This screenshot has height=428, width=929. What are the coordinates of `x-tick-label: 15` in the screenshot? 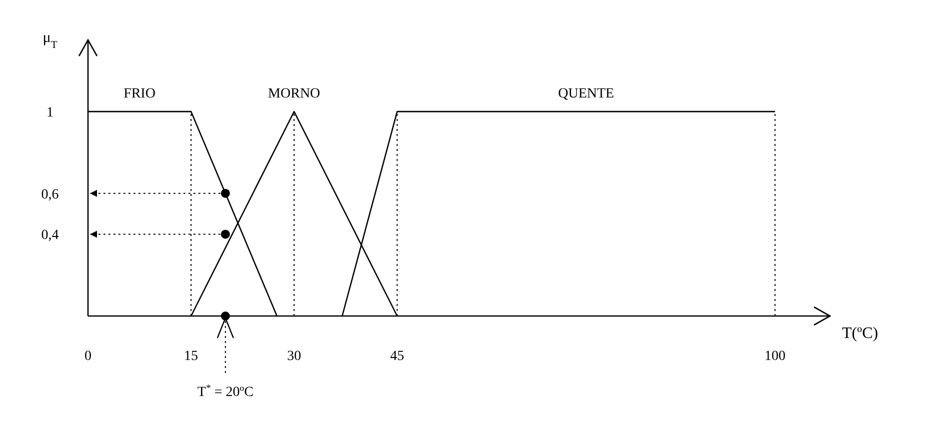 It's located at (191, 356).